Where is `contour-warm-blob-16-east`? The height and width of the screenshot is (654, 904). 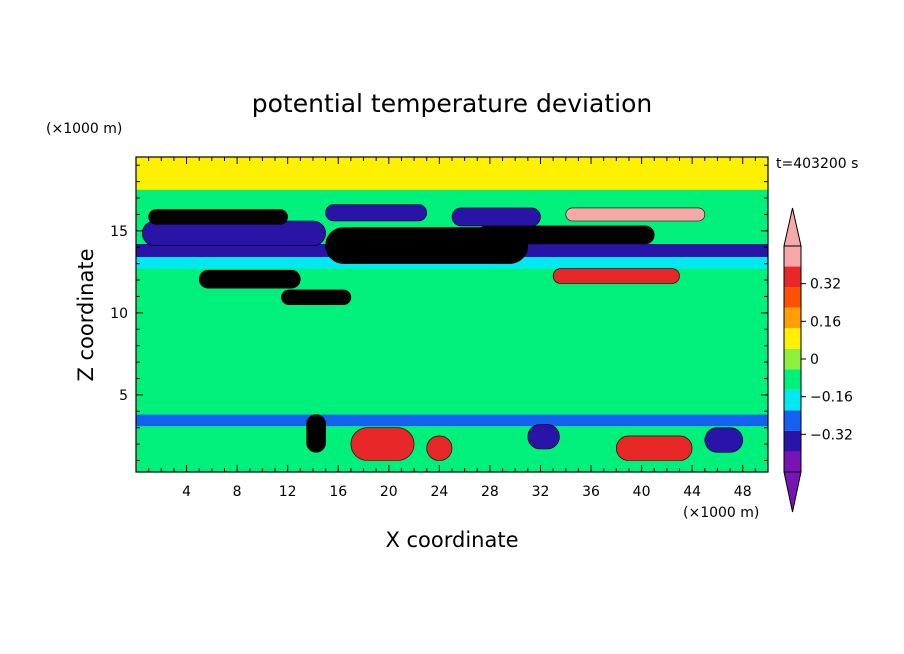 contour-warm-blob-16-east is located at coordinates (635, 214).